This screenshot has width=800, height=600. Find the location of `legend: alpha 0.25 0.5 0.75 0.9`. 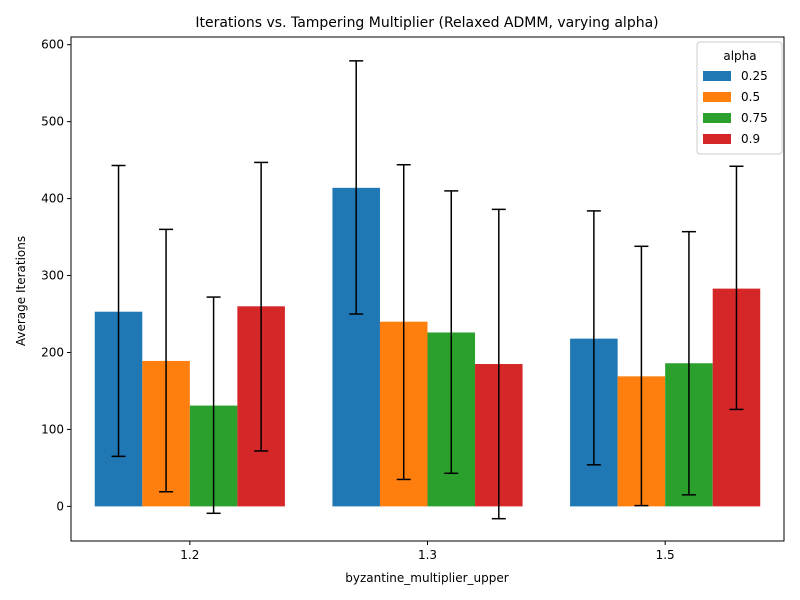

legend: alpha 0.25 0.5 0.75 0.9 is located at coordinates (739, 98).